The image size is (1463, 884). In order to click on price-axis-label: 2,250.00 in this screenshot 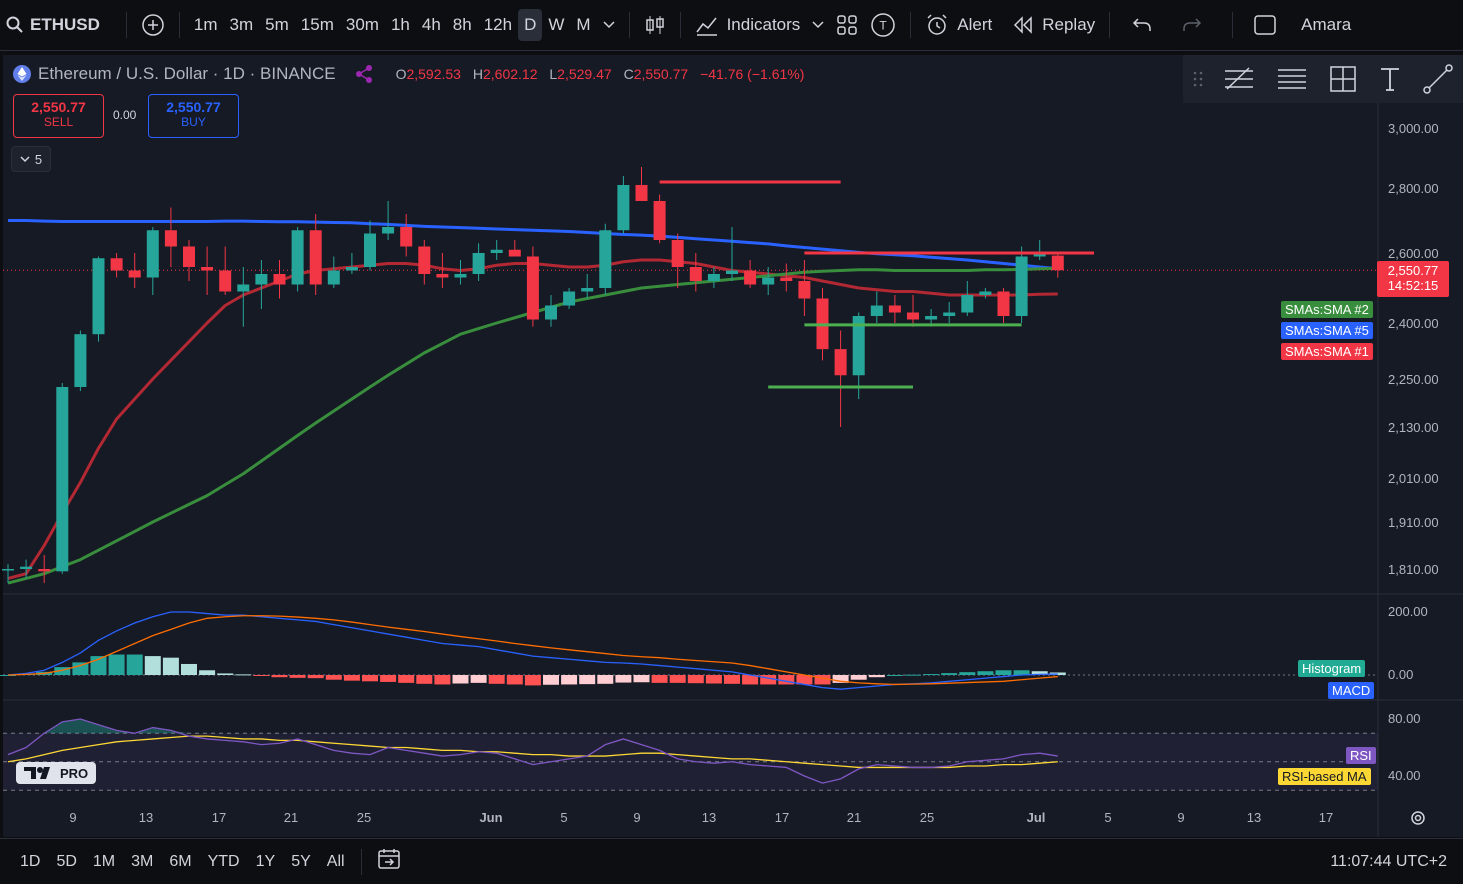, I will do `click(1413, 379)`.